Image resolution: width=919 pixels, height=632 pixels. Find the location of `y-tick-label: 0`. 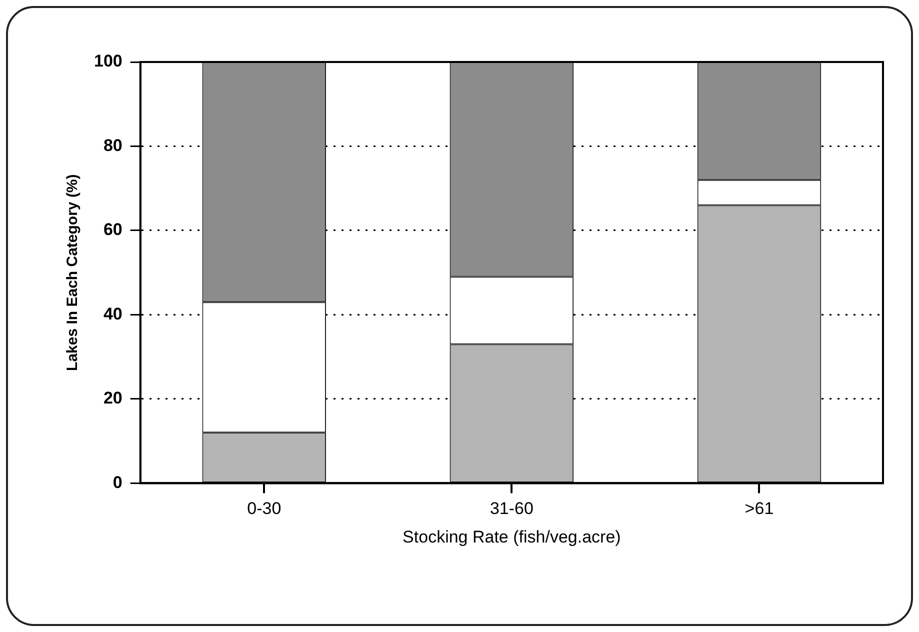

y-tick-label: 0 is located at coordinates (117, 482).